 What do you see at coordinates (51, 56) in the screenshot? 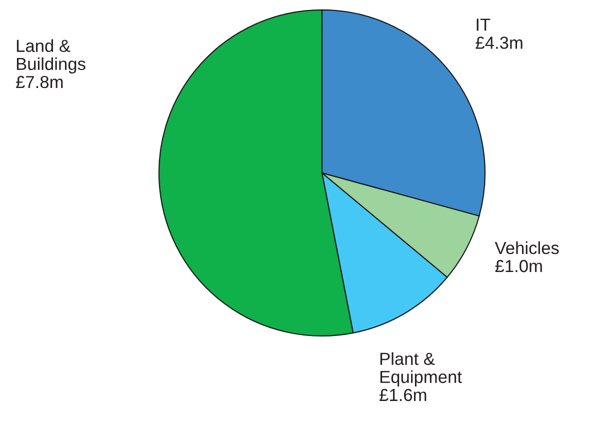
I see `slice-label: Land & Buildings` at bounding box center [51, 56].